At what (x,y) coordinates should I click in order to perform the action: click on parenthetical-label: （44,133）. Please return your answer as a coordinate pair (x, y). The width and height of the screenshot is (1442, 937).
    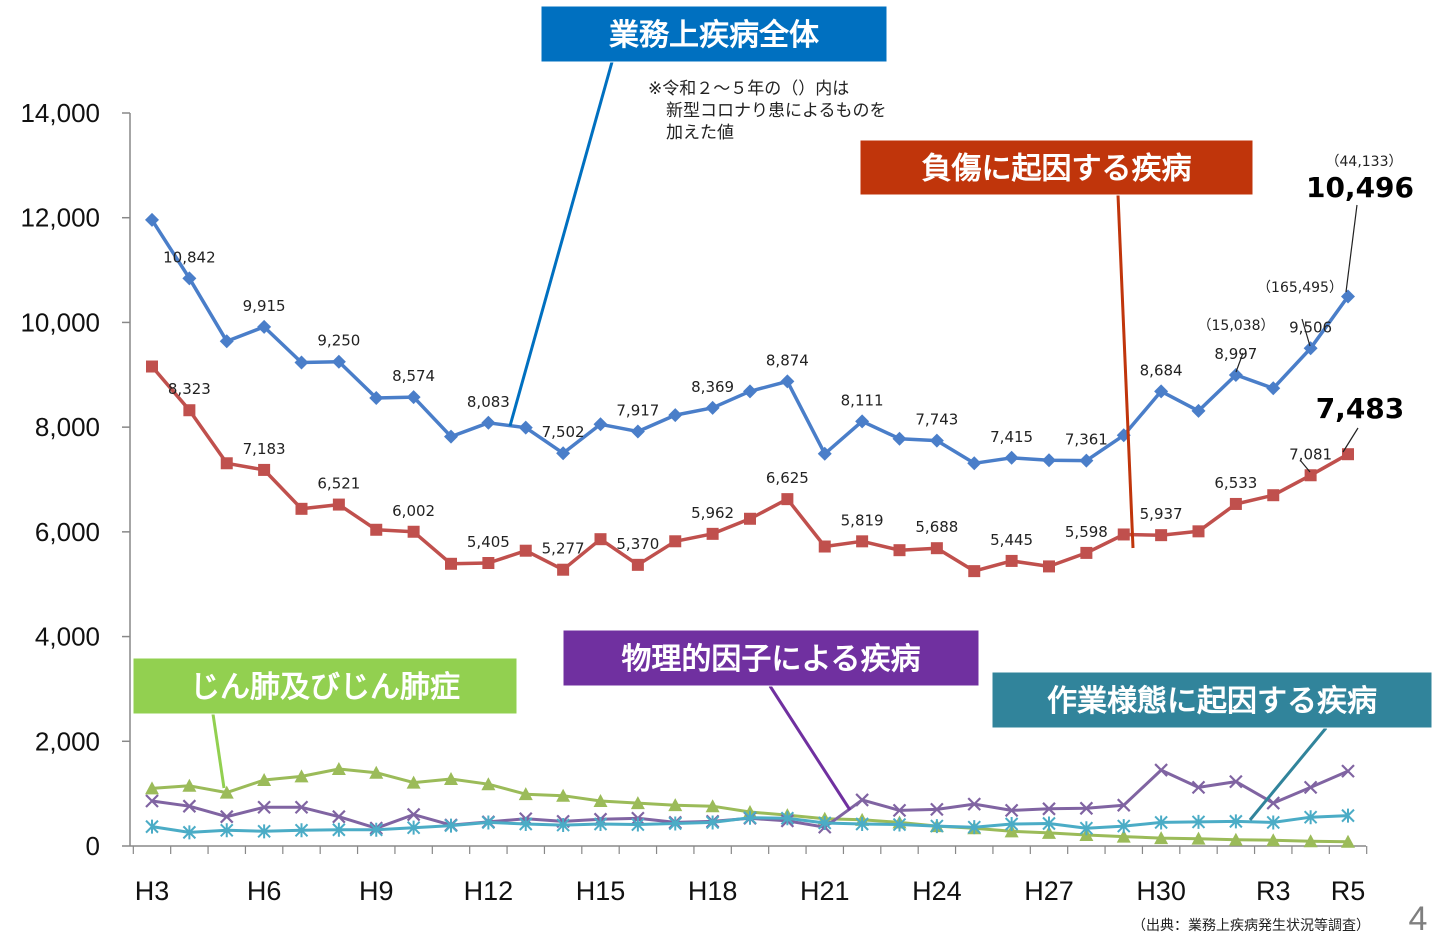
    Looking at the image, I should click on (1364, 162).